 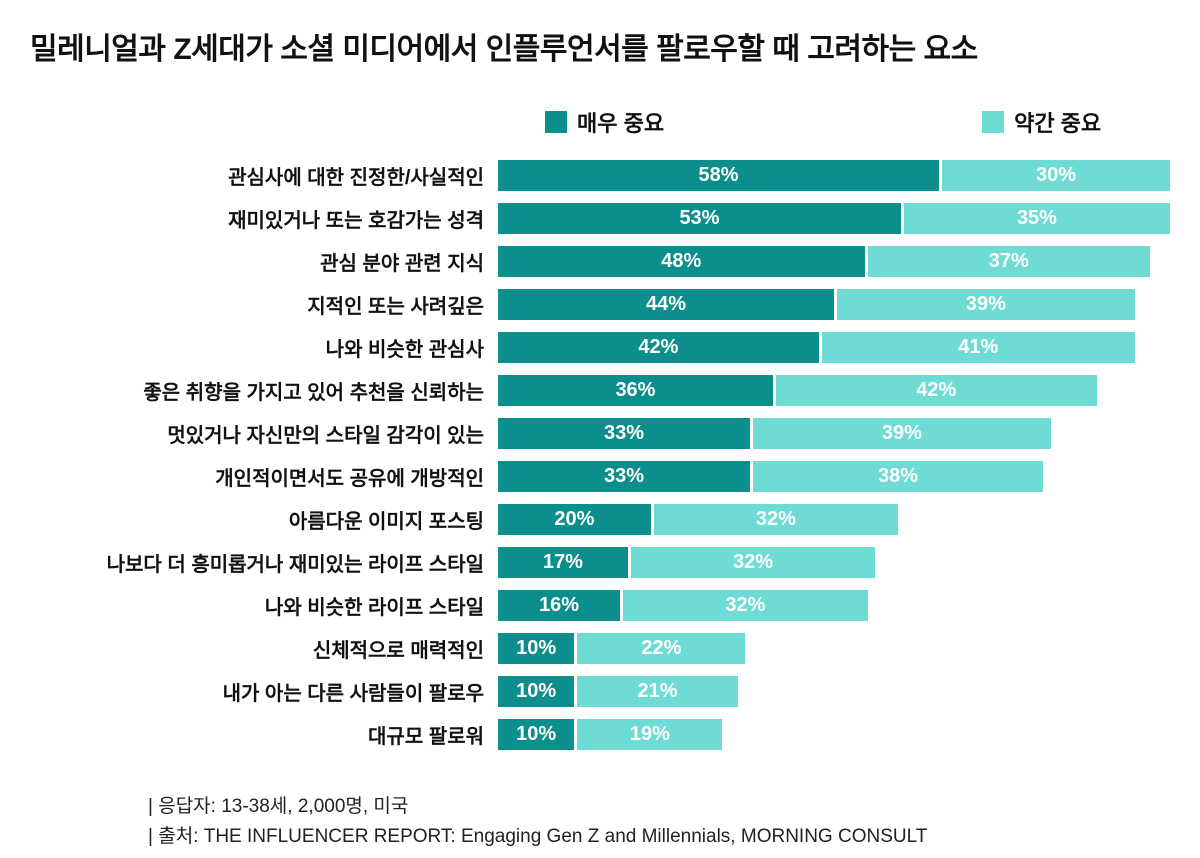 I want to click on row-label: 좋은 취향을 가지고 있어 추천을 신뢰하는, so click(x=313, y=393).